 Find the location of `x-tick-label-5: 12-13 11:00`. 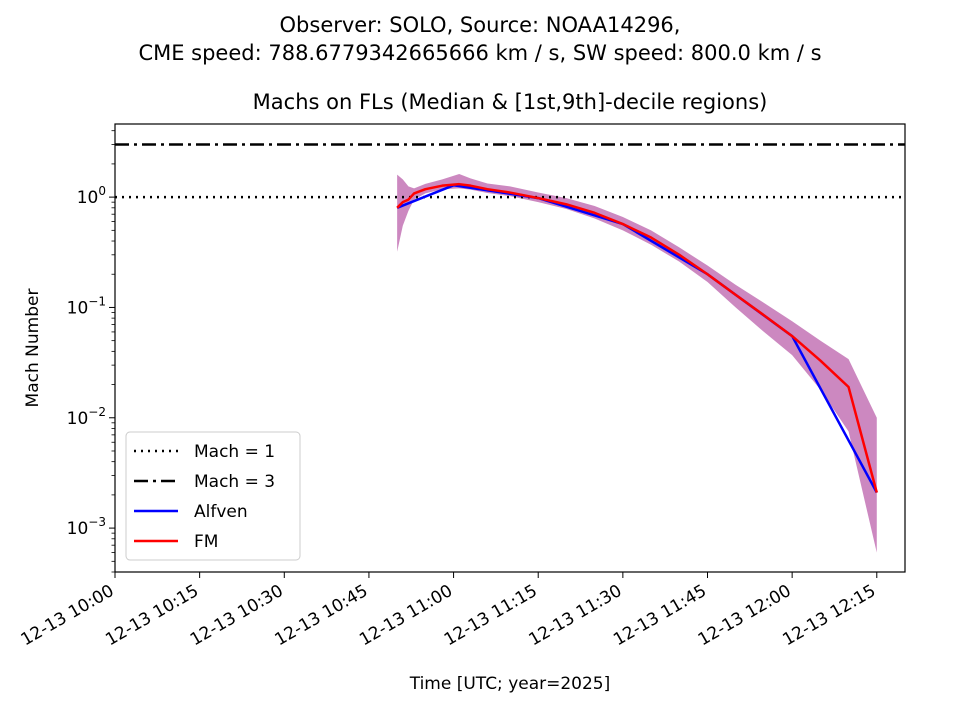

x-tick-label-5: 12-13 11:00 is located at coordinates (406, 615).